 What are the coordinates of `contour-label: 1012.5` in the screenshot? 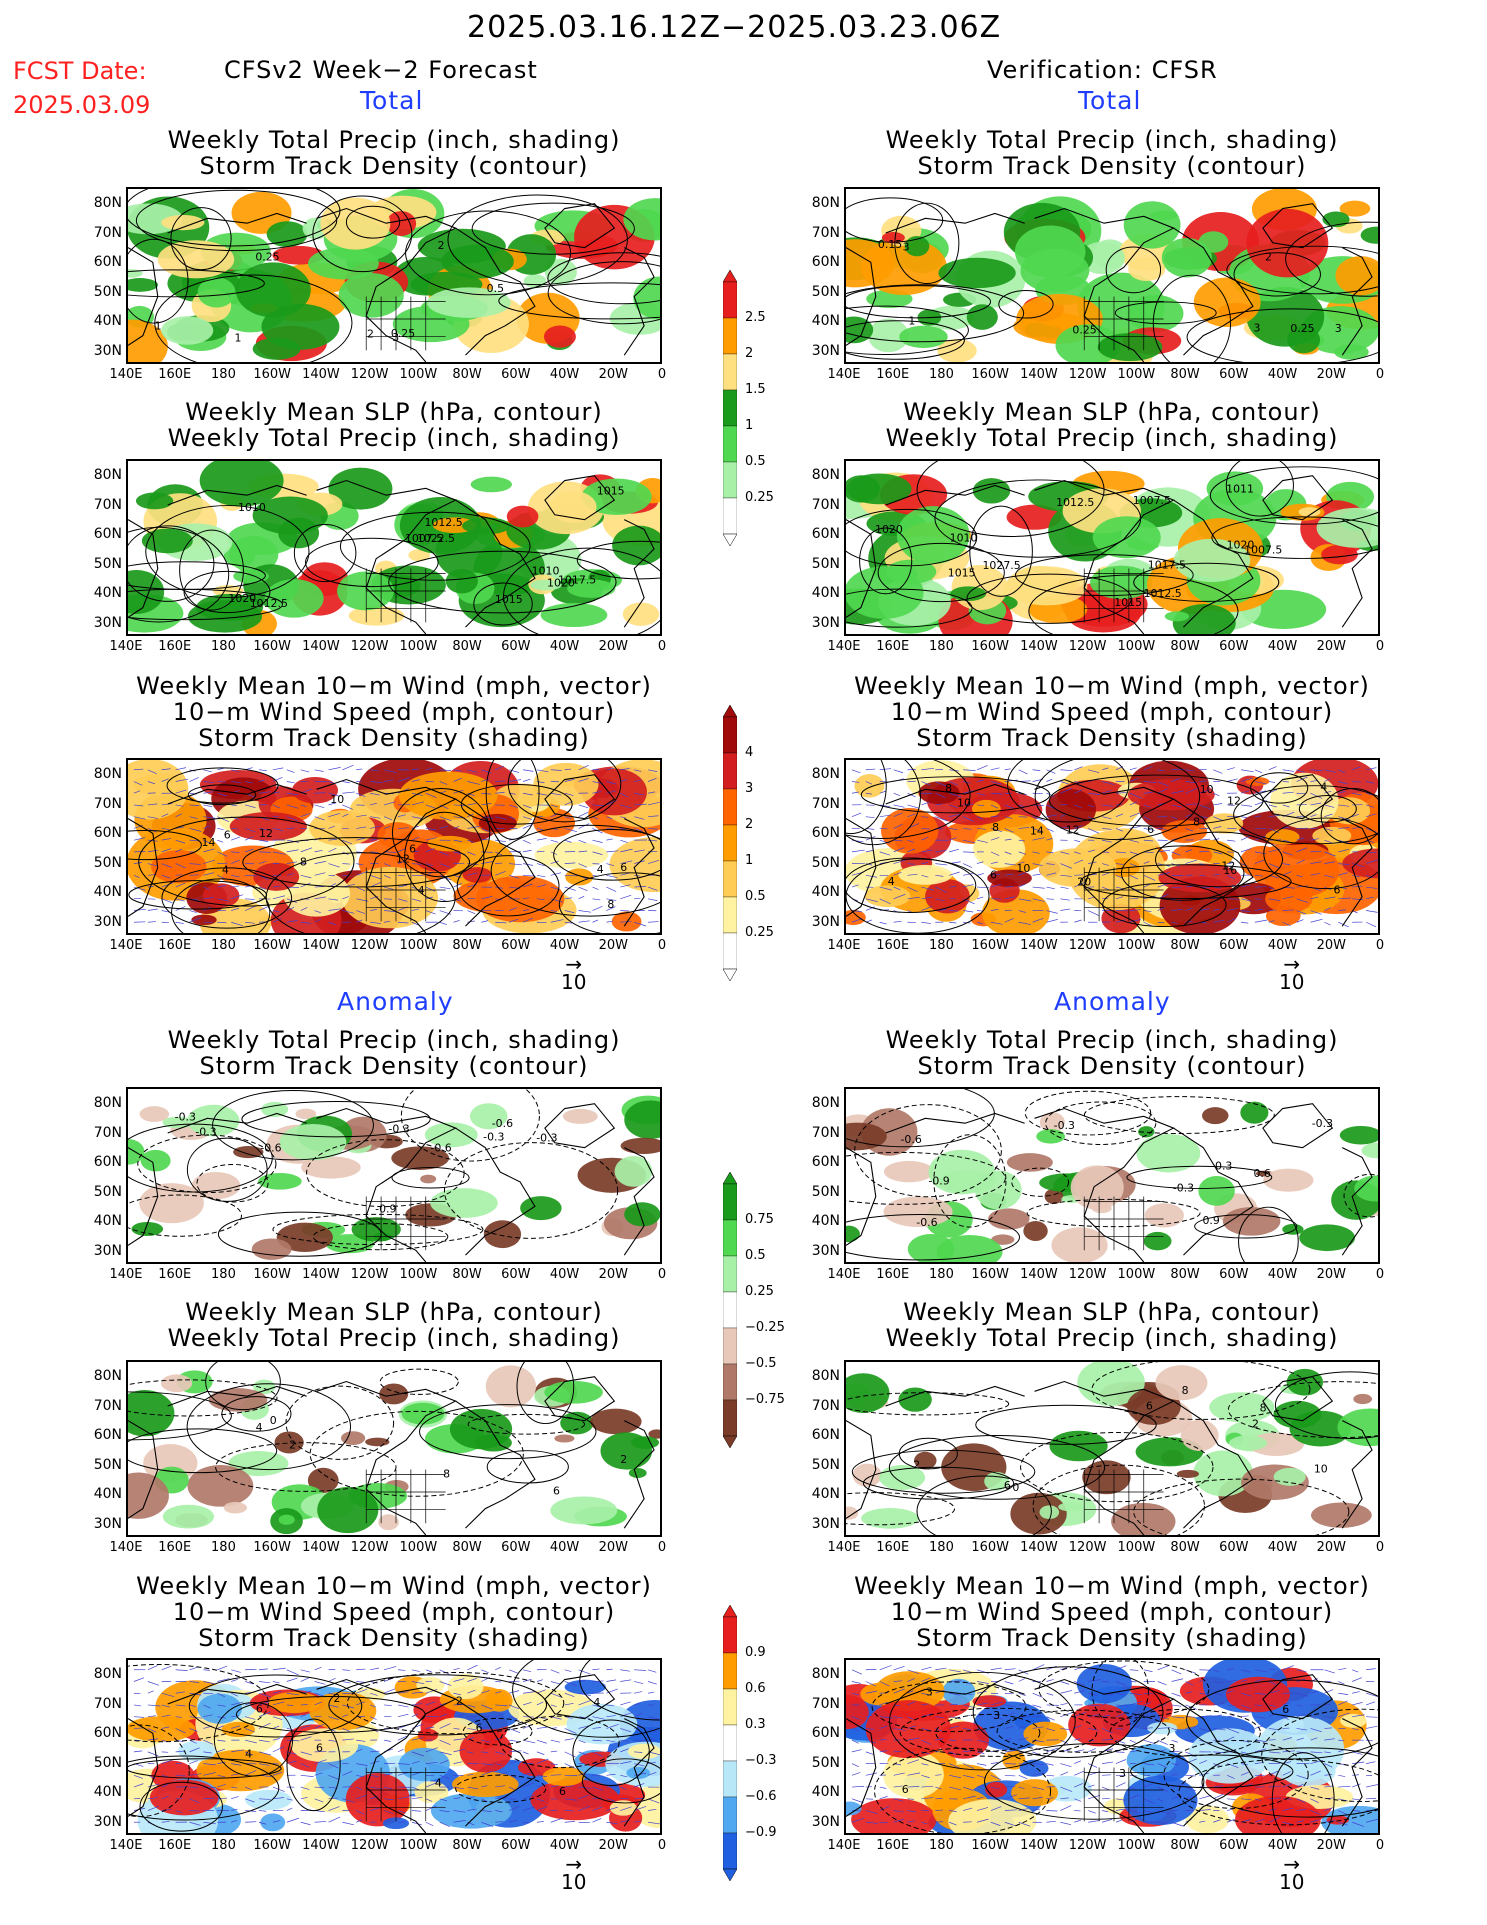 It's located at (443, 522).